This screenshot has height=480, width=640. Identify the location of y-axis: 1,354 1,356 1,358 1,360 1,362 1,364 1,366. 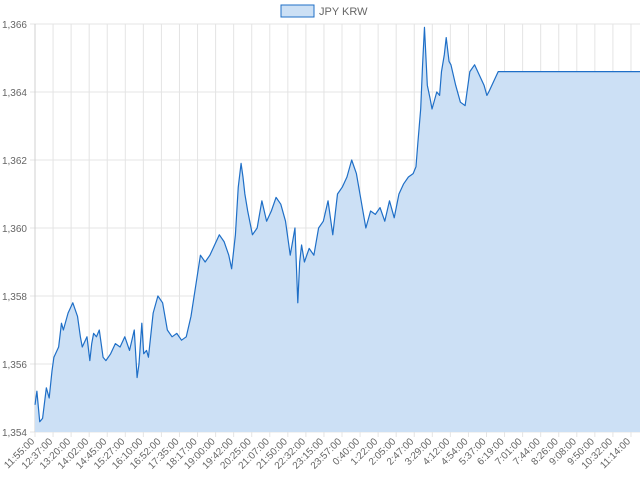
(14, 229).